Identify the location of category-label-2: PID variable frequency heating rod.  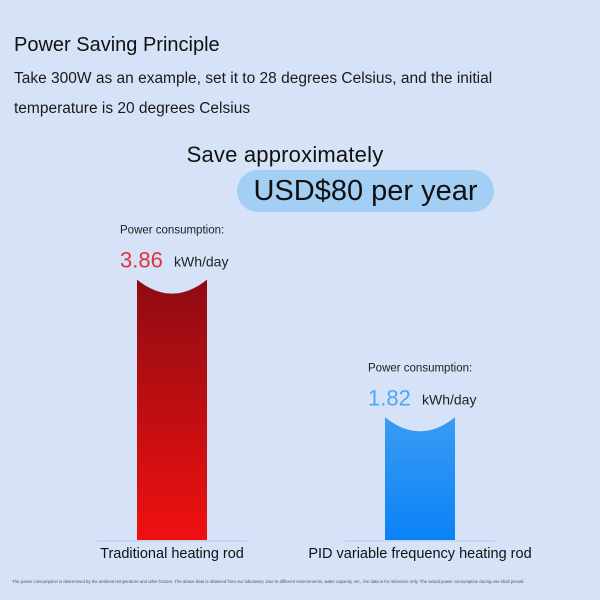
(419, 554).